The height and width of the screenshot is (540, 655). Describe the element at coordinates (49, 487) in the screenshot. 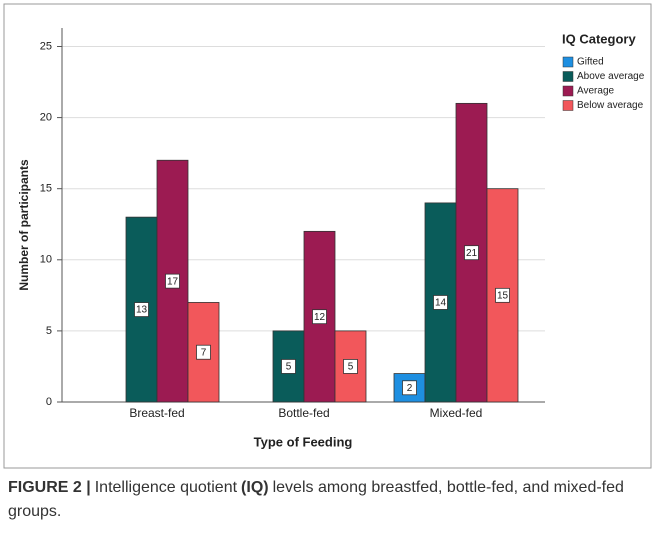

I see `caption-label: FIGURE 2 |` at that location.